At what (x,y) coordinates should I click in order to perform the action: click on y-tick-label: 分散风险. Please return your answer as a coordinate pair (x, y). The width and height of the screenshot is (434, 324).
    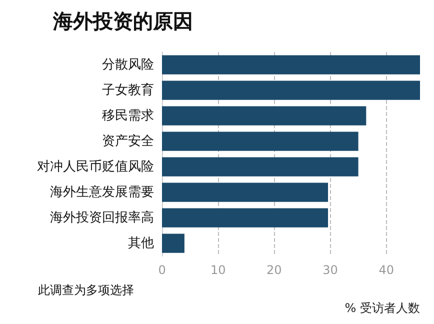
    Looking at the image, I should click on (128, 64).